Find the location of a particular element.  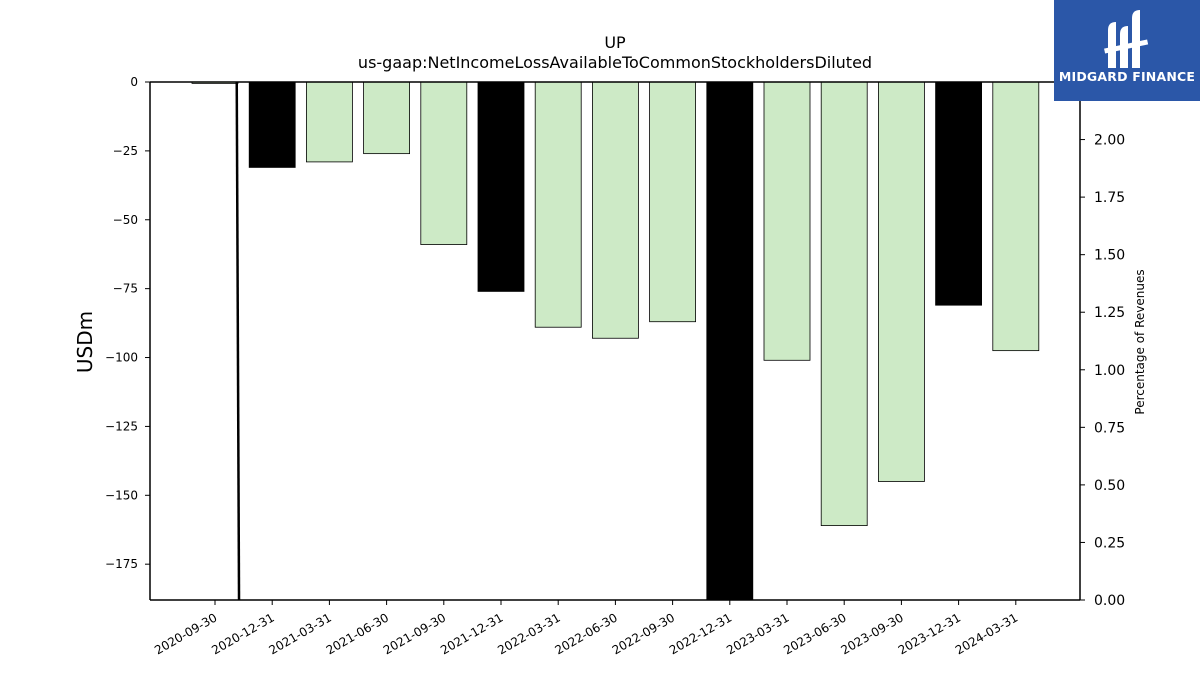

x-tick-label: 2020-09-30 is located at coordinates (185, 633).